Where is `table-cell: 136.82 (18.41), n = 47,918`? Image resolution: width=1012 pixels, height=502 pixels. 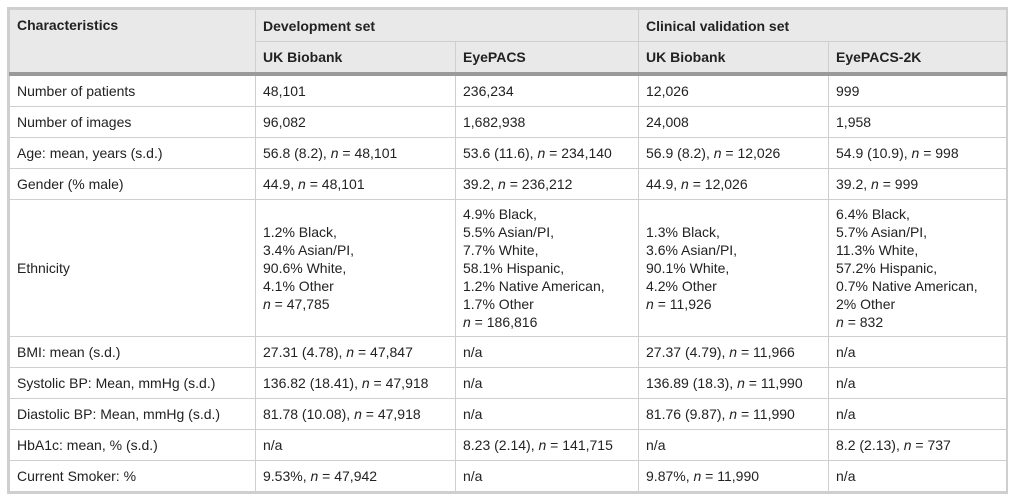 table-cell: 136.82 (18.41), n = 47,918 is located at coordinates (355, 383).